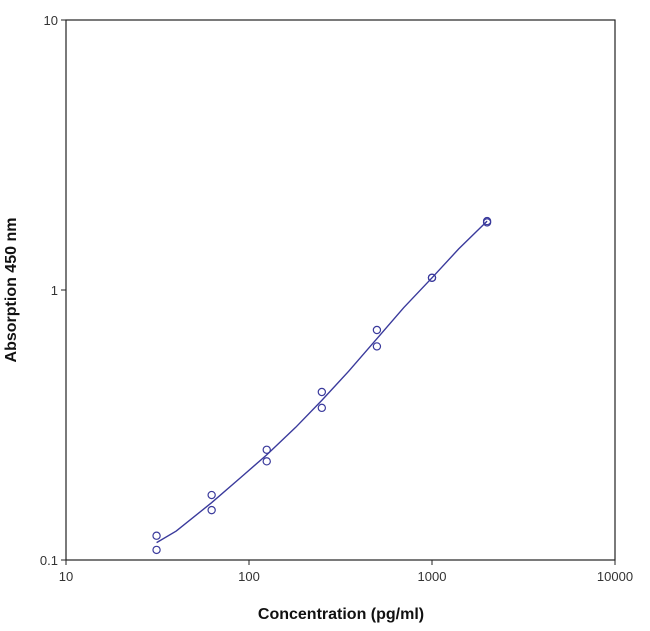  Describe the element at coordinates (54, 290) in the screenshot. I see `y-tick-label: 1` at that location.